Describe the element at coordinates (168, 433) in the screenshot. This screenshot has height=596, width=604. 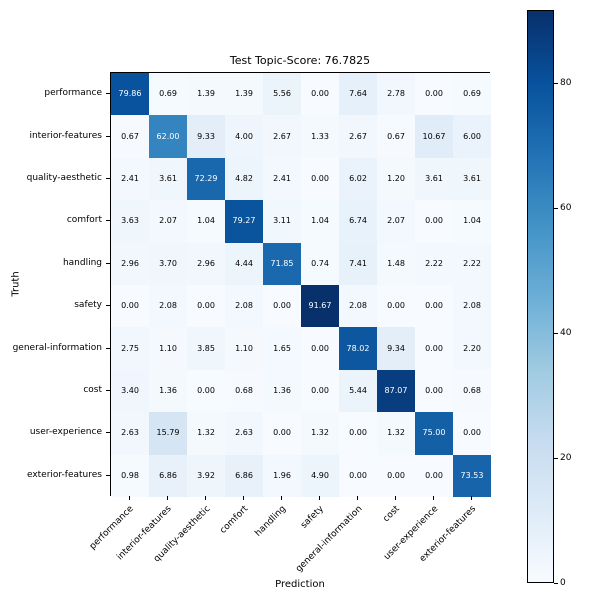
I see `heatmap-cell: 15.79` at that location.